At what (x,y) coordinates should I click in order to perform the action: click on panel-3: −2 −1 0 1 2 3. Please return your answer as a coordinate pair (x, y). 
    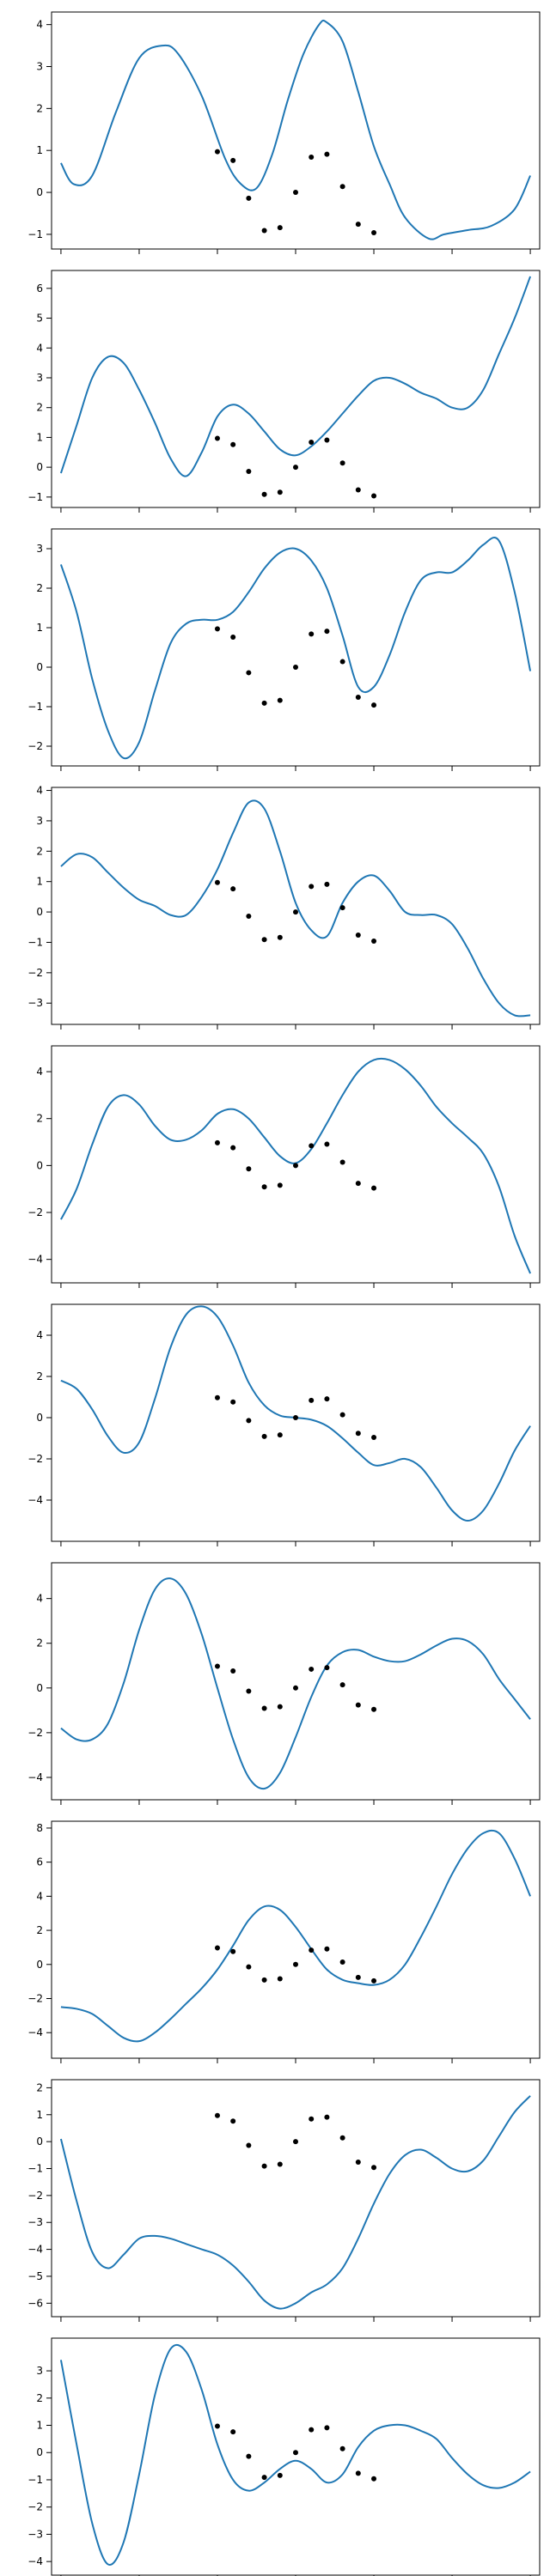
    Looking at the image, I should click on (284, 649).